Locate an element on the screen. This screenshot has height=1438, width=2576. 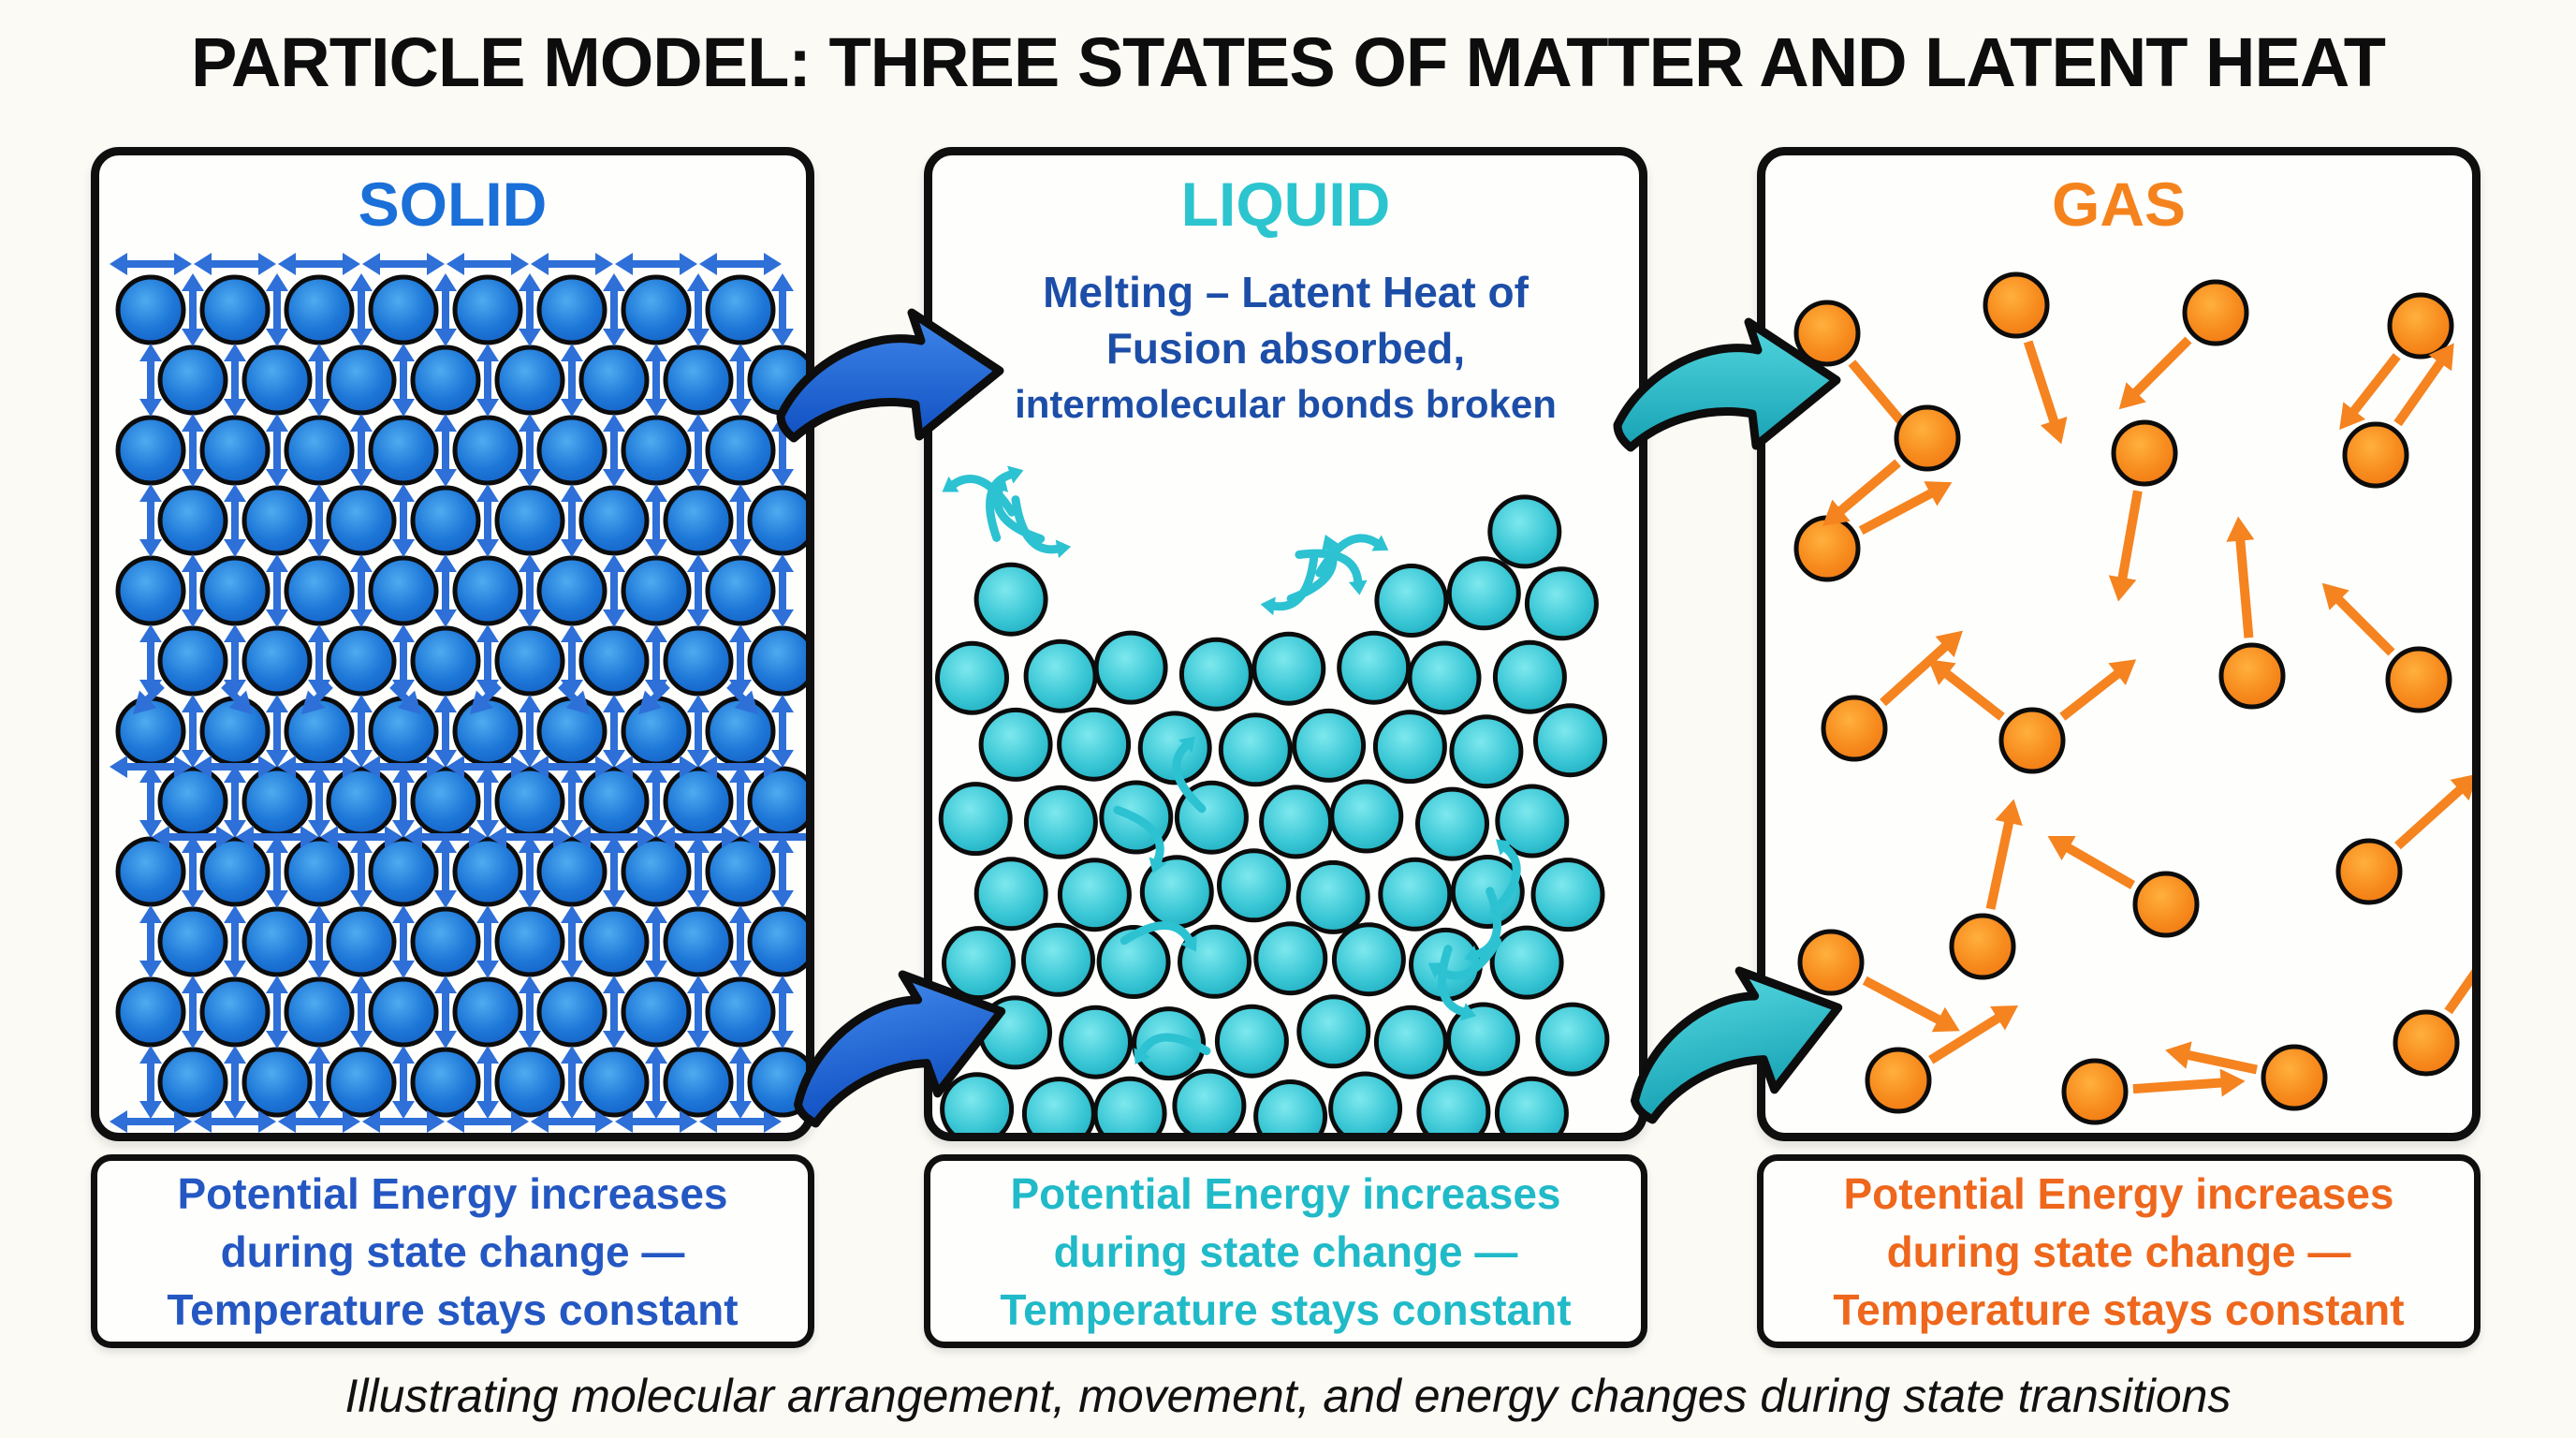
liquid-note-line-2: Fusion absorbed, is located at coordinates (1285, 348).